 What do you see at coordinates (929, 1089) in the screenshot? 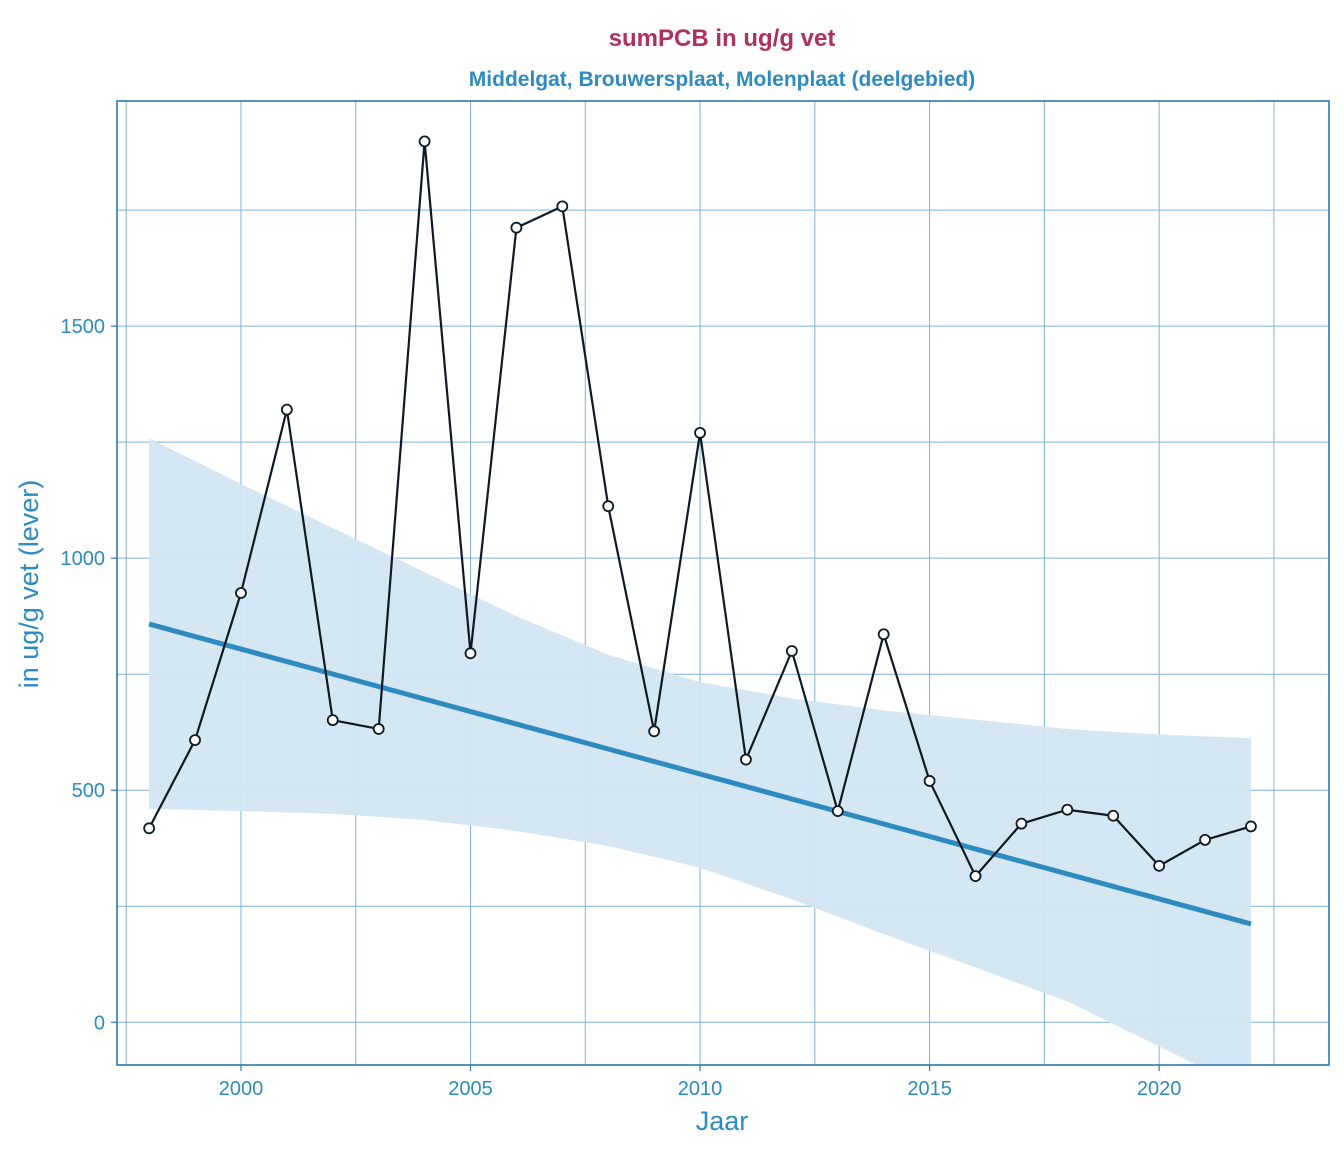
I see `x-tick-label: 2015` at bounding box center [929, 1089].